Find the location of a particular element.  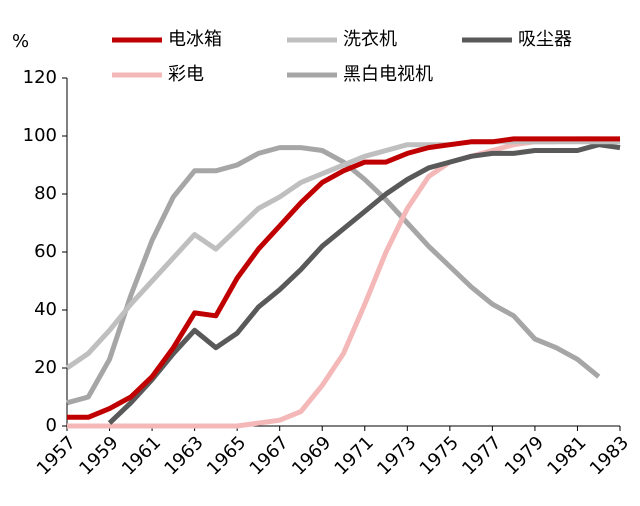

x-tick-label: 1975 is located at coordinates (439, 455).